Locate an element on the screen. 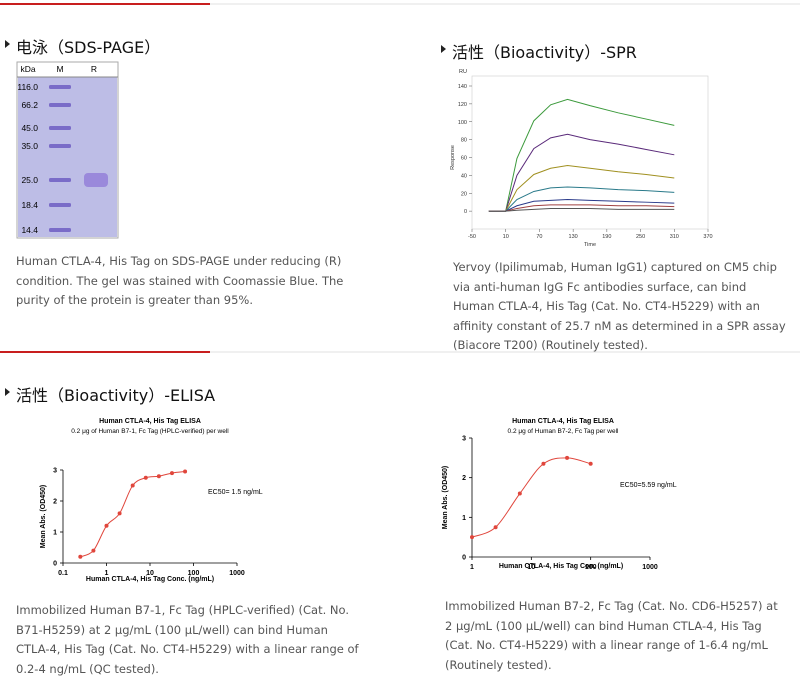 The image size is (800, 691). y-tick-label: 120 is located at coordinates (462, 105).